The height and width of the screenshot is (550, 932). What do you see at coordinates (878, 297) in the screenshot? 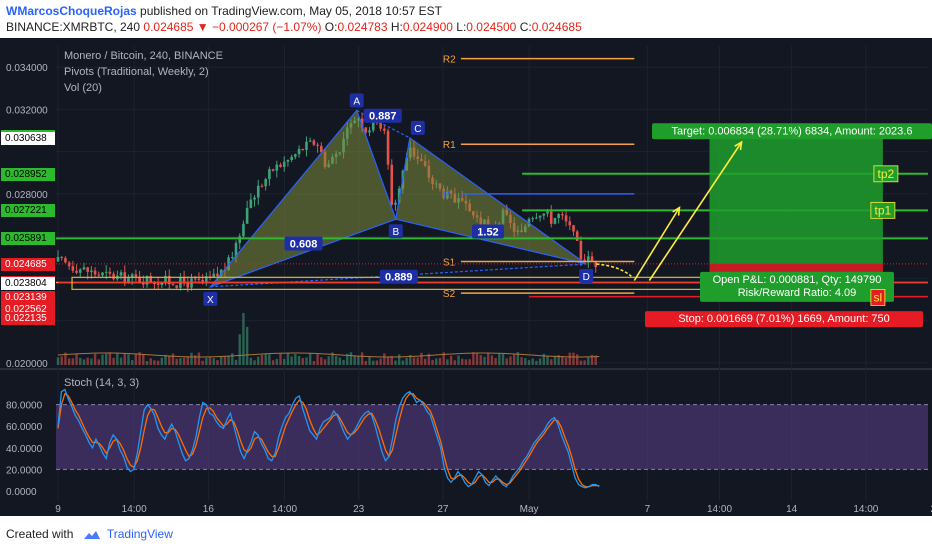
I see `annotation-sl-bg` at bounding box center [878, 297].